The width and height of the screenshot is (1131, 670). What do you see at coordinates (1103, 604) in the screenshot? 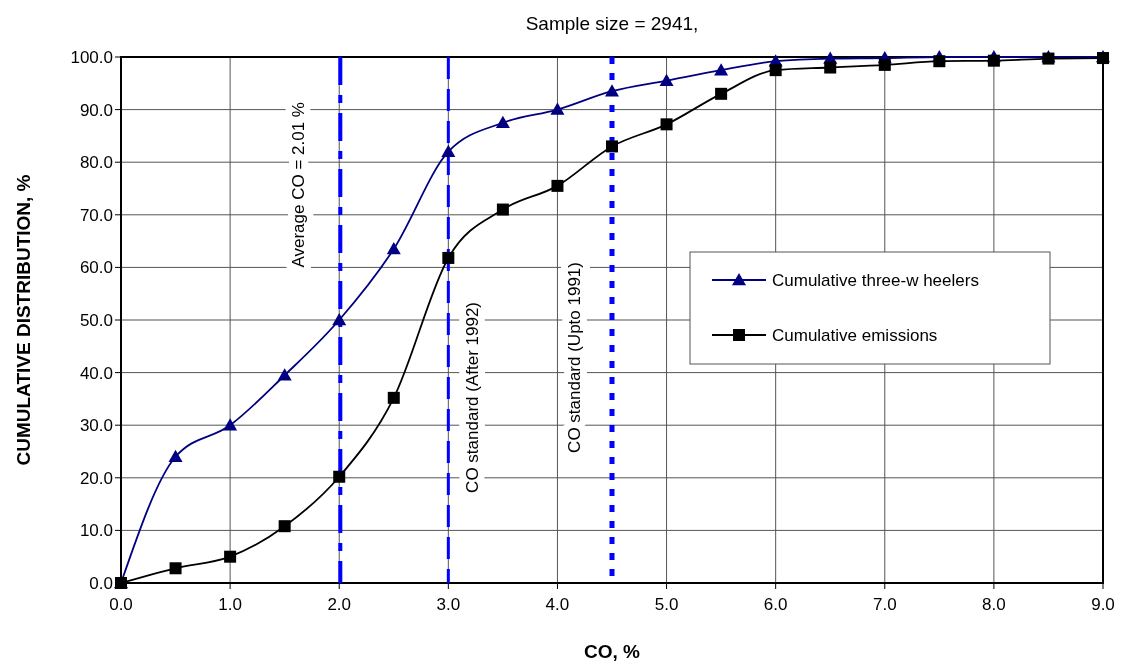
I see `x-tick-label: 9.0` at bounding box center [1103, 604].